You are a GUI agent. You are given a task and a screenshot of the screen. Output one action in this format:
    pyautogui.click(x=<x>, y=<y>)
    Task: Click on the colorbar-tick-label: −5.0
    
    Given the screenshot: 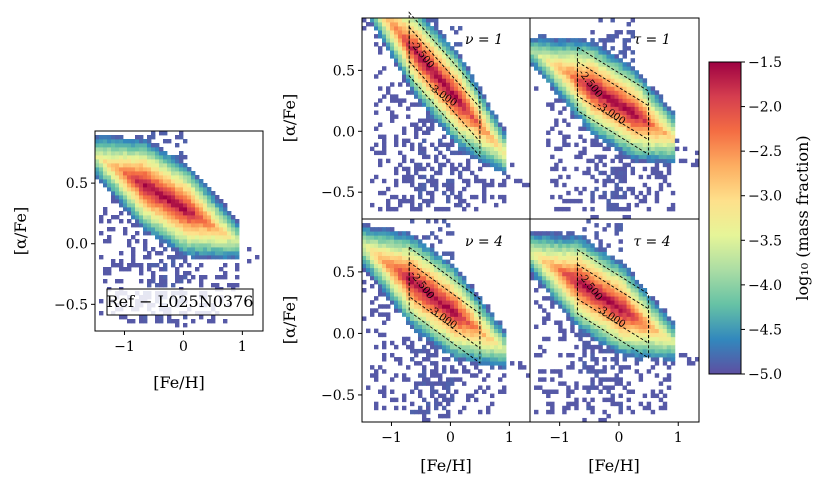 What is the action you would take?
    pyautogui.click(x=765, y=375)
    